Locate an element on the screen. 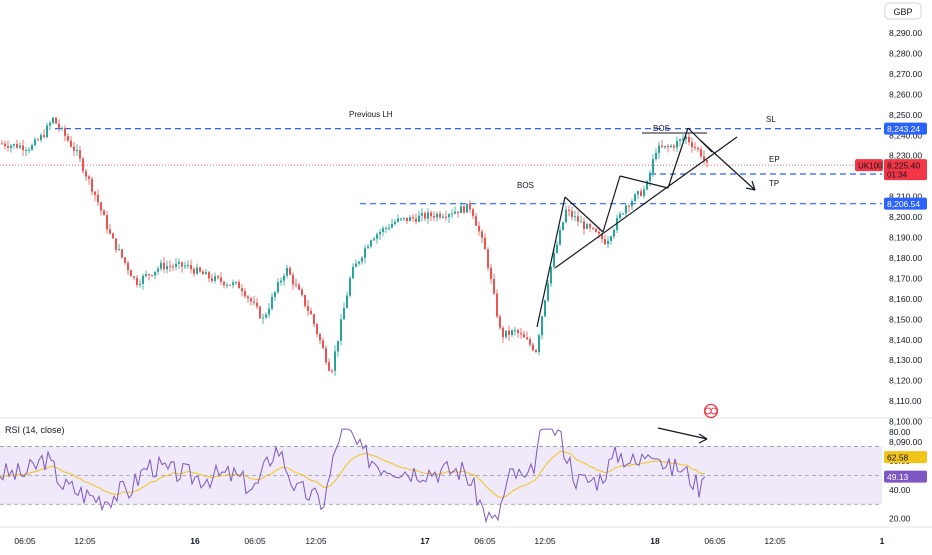 The height and width of the screenshot is (555, 932). currency-label: GBP is located at coordinates (902, 12).